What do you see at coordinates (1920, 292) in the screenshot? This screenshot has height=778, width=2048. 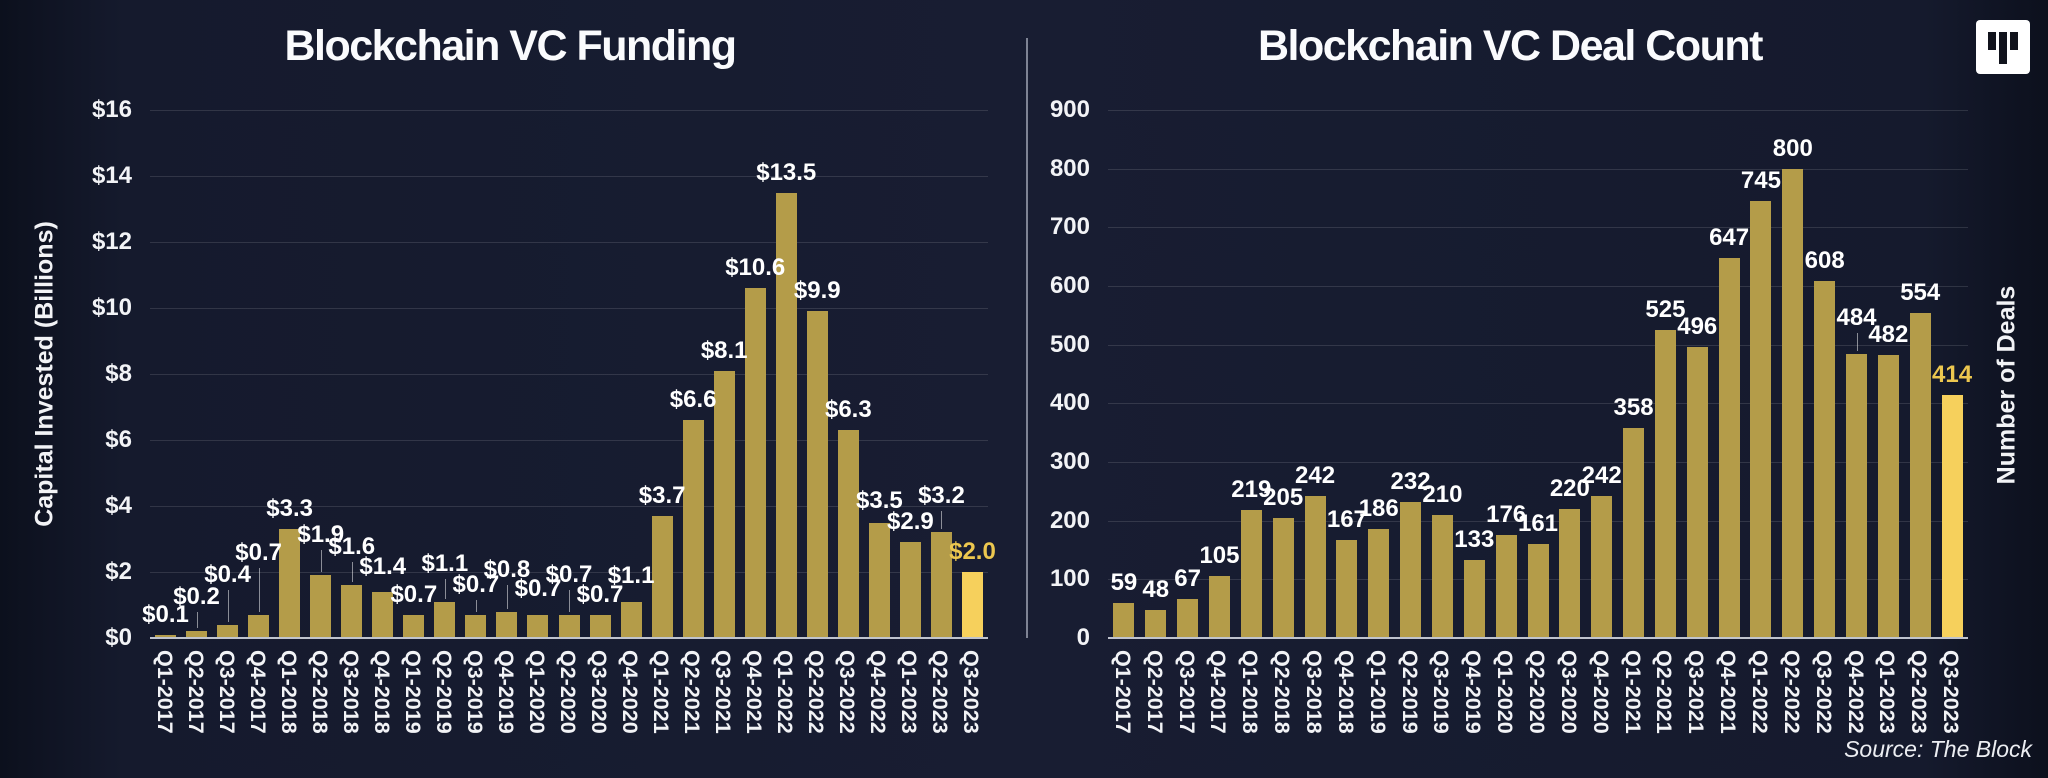 I see `bar-value-label: 554` at bounding box center [1920, 292].